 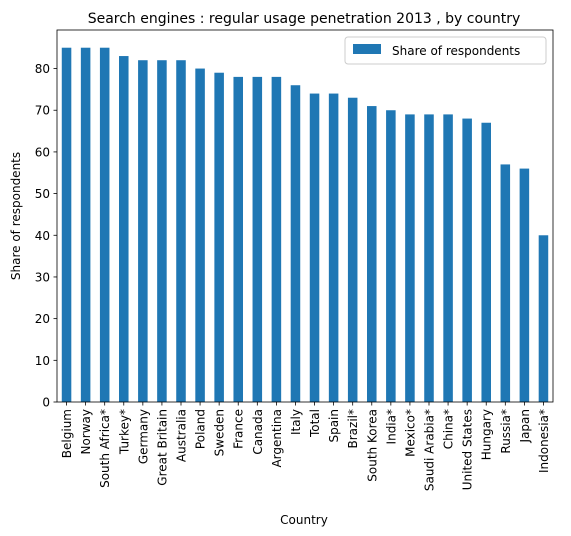 What do you see at coordinates (353, 429) in the screenshot?
I see `x-tick-label: Brazil*` at bounding box center [353, 429].